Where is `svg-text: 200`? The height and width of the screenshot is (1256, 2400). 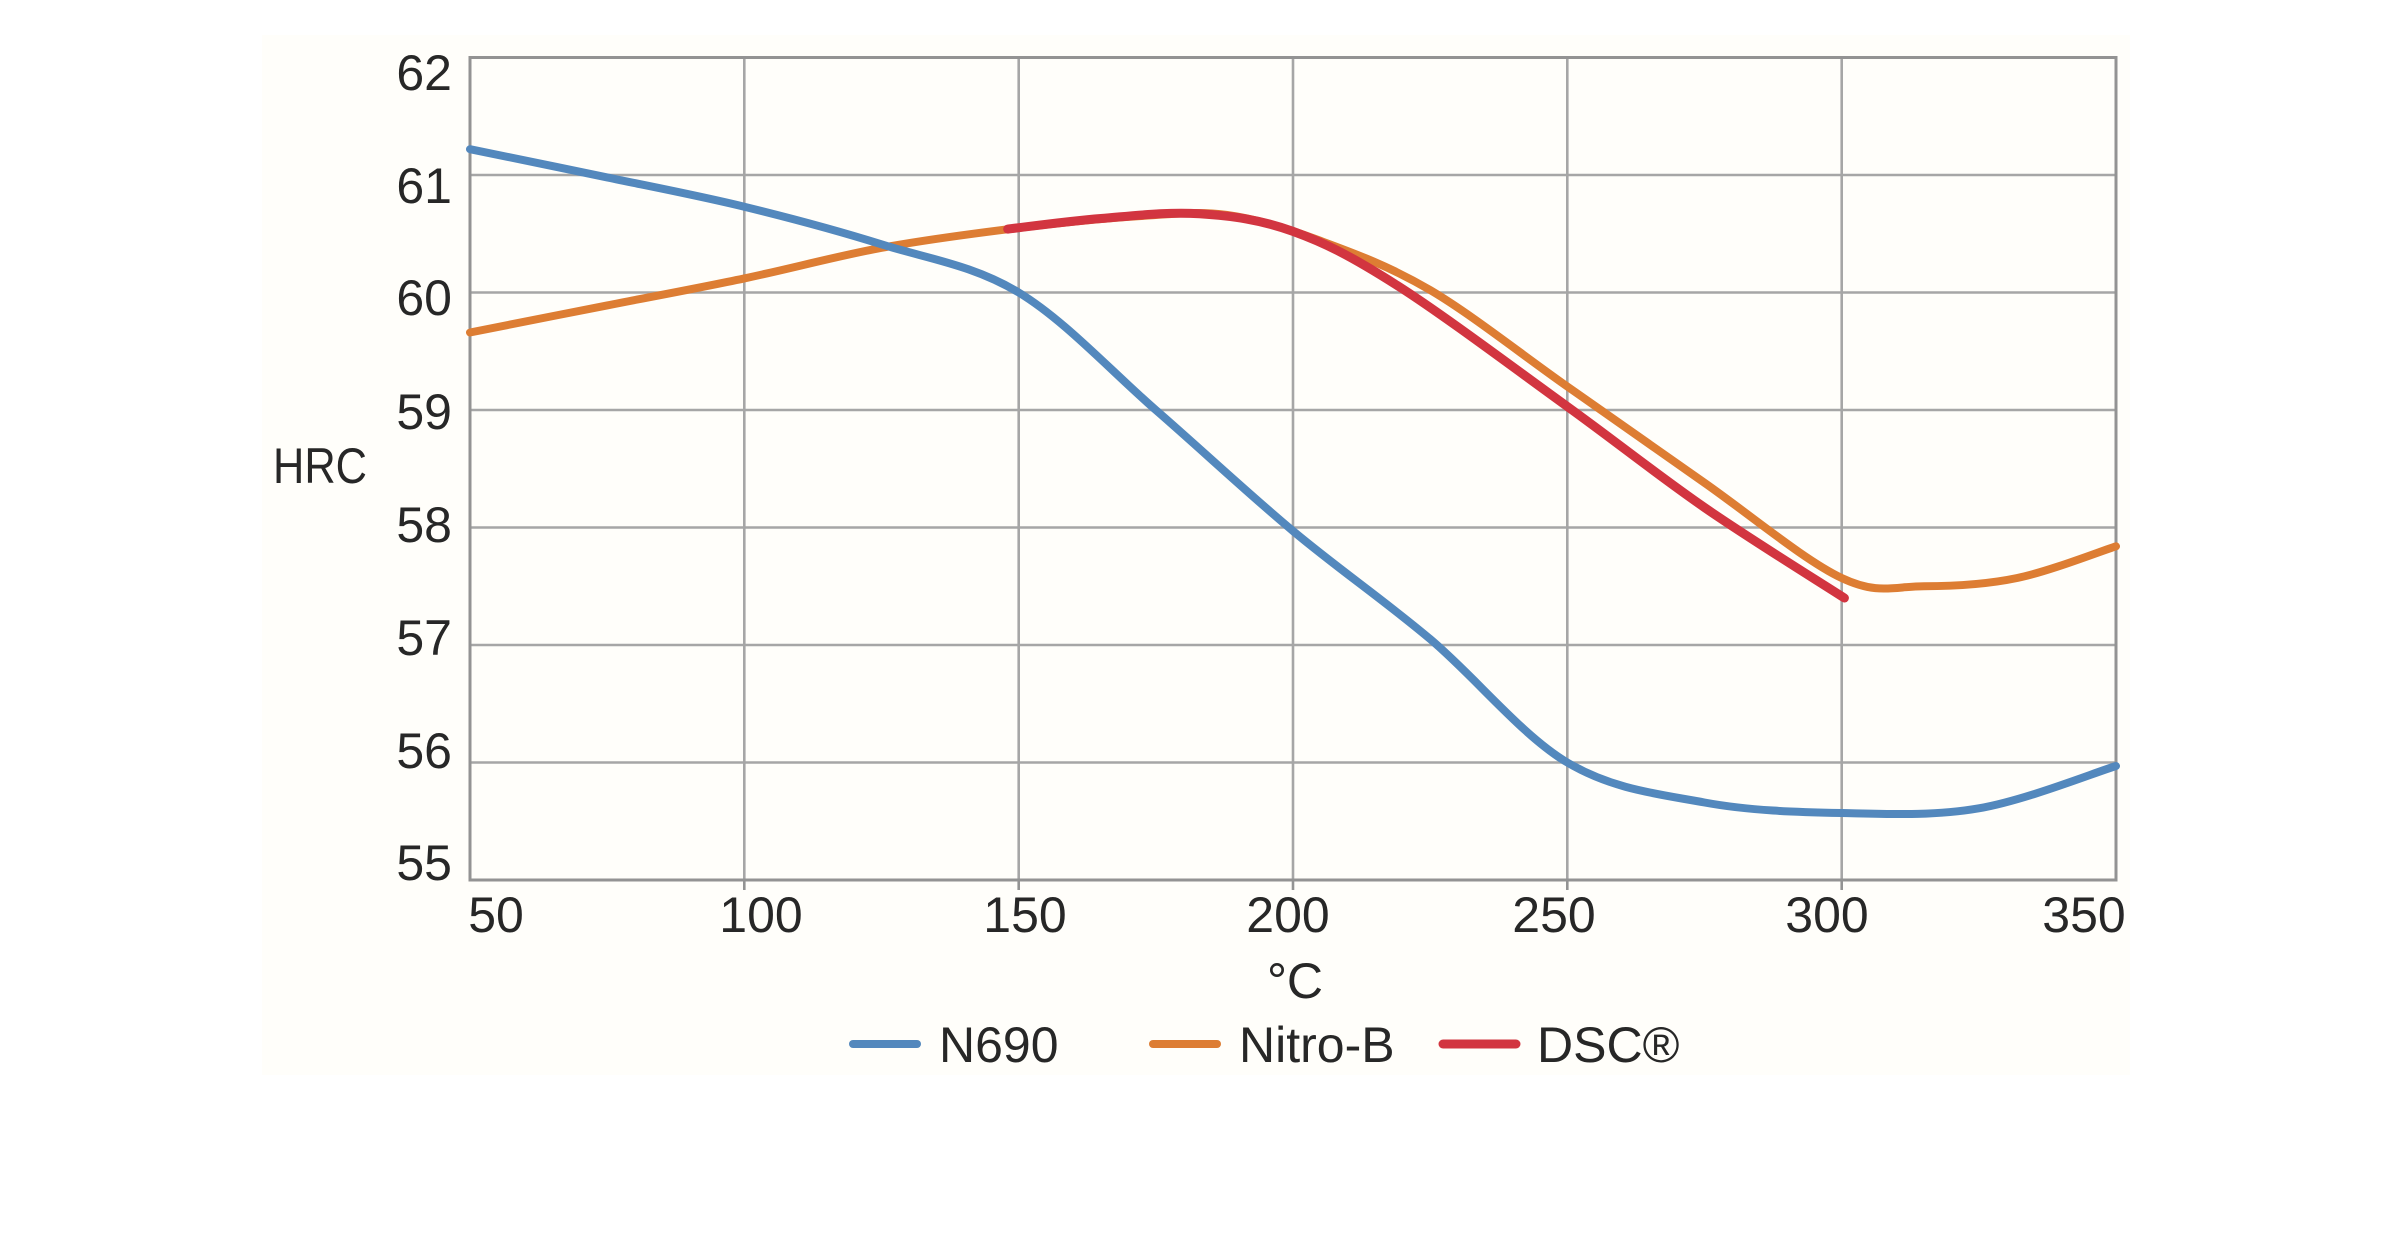
svg-text: 200 is located at coordinates (1287, 915).